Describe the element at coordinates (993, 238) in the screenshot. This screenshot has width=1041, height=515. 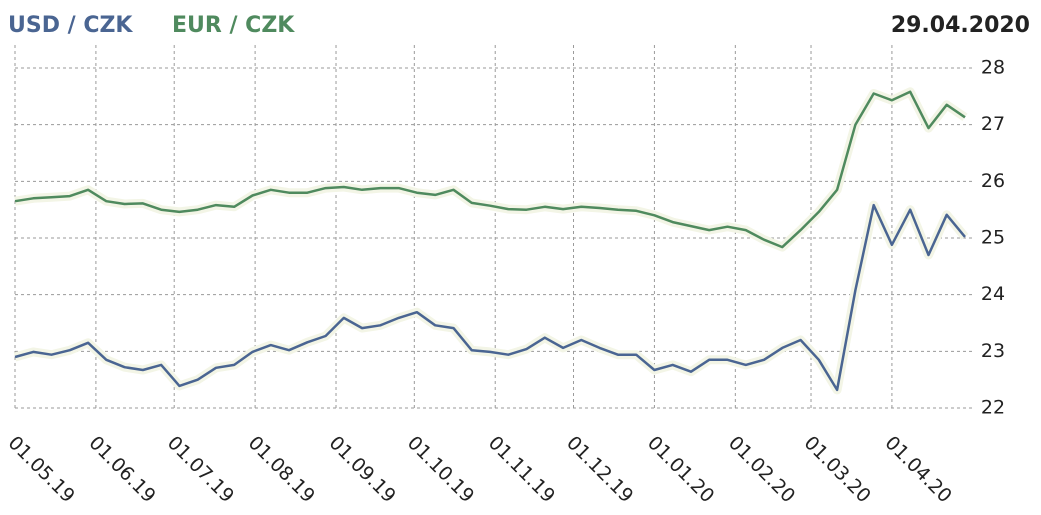
I see `y-tick-label: 25` at that location.